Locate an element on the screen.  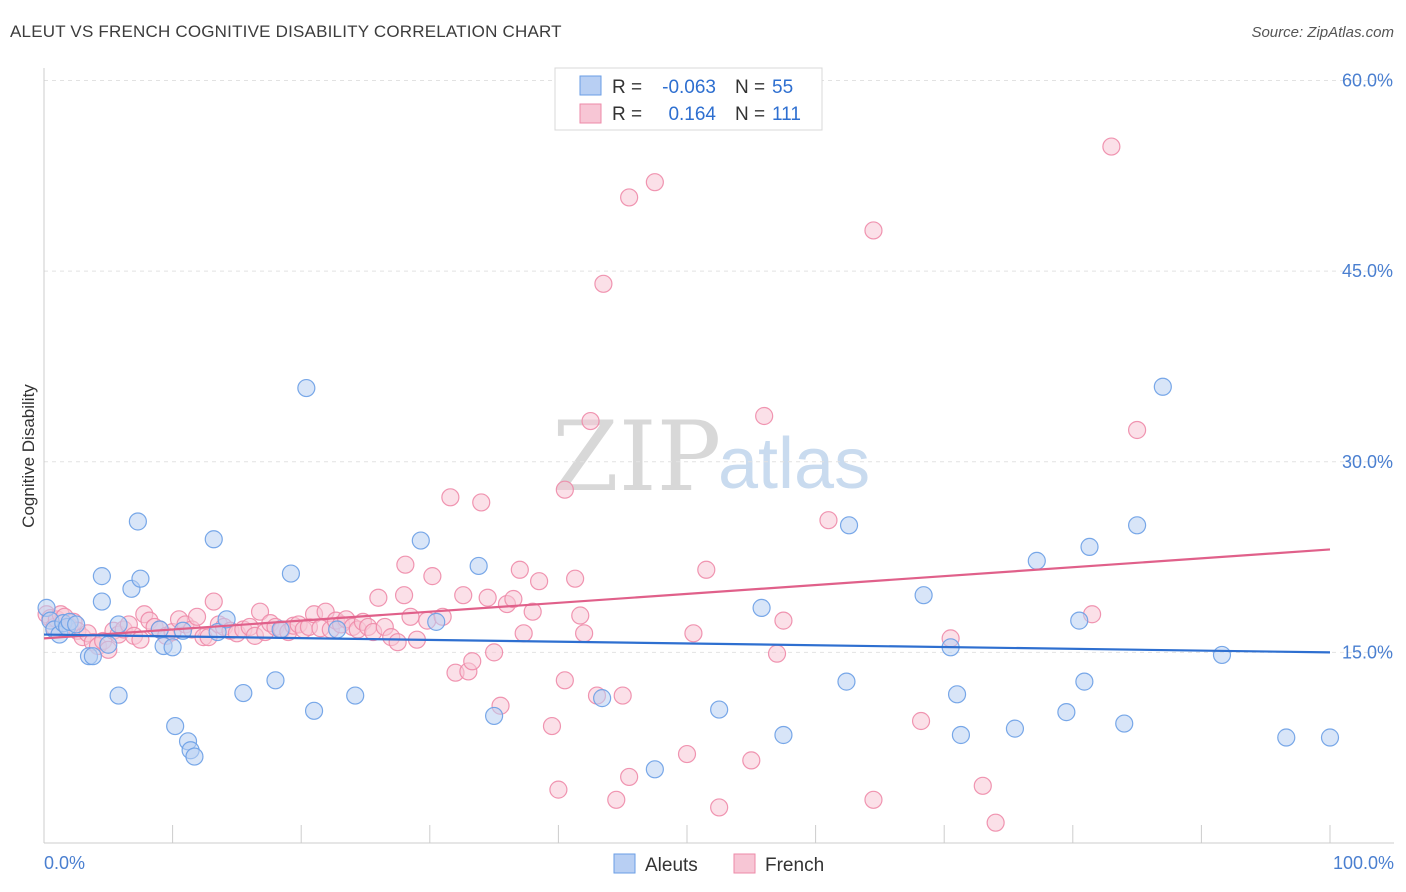
aleuts-swatch is located at coordinates (624, 863).